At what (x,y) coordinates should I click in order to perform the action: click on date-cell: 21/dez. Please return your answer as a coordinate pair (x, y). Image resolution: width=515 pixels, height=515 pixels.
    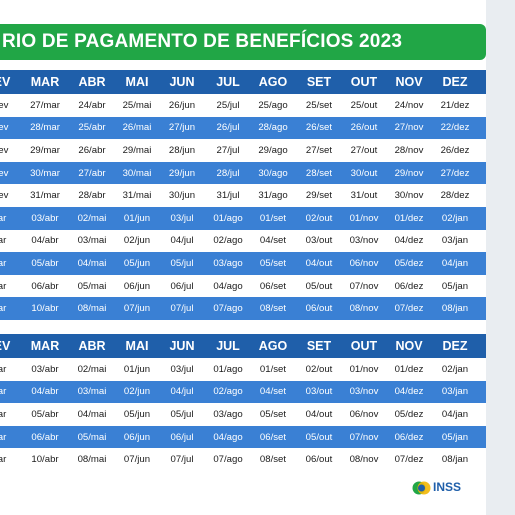
    Looking at the image, I should click on (455, 105).